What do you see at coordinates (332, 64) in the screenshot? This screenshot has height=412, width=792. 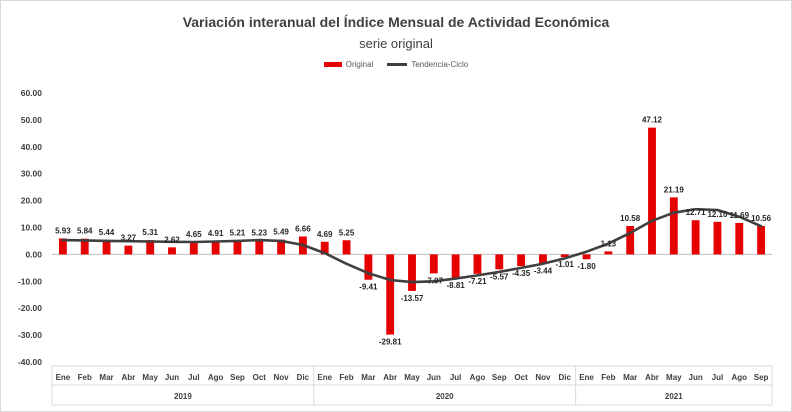 I see `legend-swatch-original` at bounding box center [332, 64].